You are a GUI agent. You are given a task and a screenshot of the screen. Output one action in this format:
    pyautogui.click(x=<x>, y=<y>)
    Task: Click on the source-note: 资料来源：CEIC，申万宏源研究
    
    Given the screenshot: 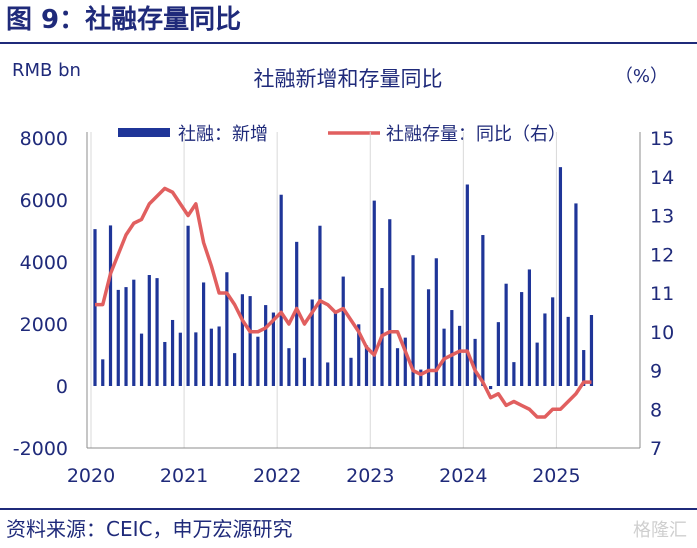 What is the action you would take?
    pyautogui.click(x=149, y=529)
    